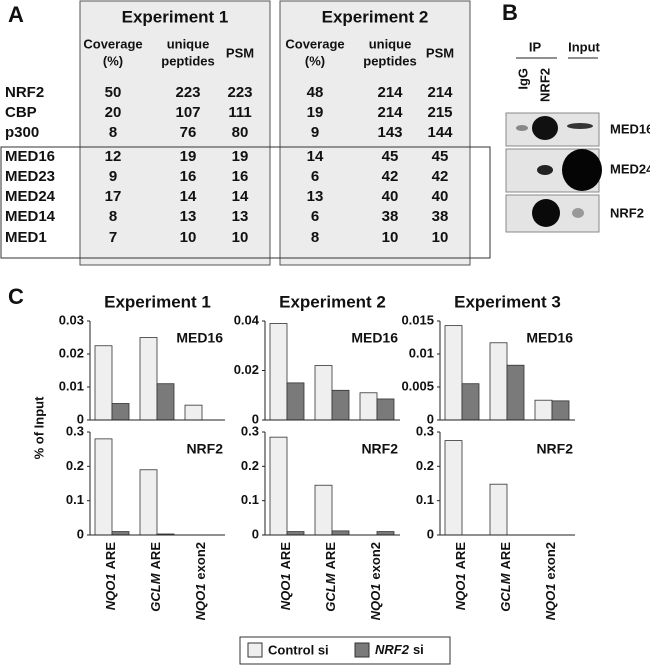  I want to click on legend-label: NRF2 si, so click(399, 649).